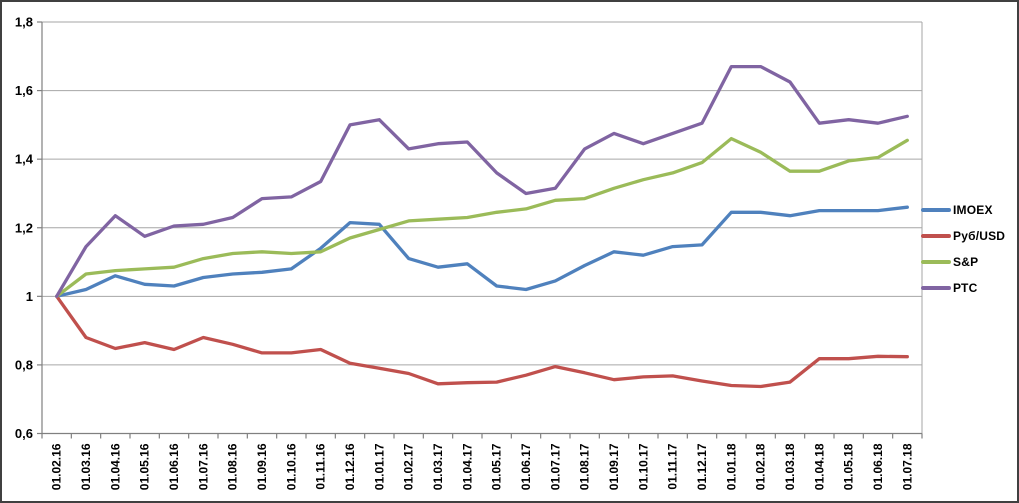 The height and width of the screenshot is (503, 1019). Describe the element at coordinates (379, 466) in the screenshot. I see `x-axis-label: 01.01.17` at that location.